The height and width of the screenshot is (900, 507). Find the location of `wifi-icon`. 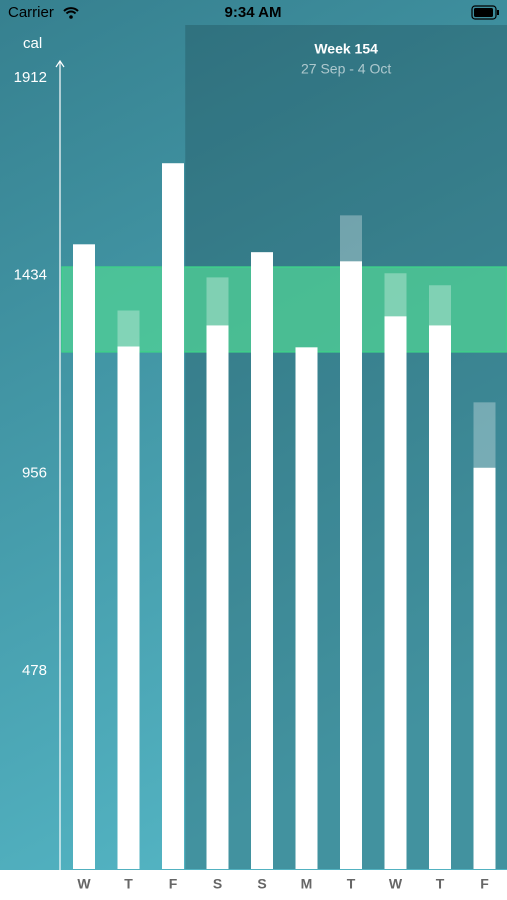

wifi-icon is located at coordinates (71, 11).